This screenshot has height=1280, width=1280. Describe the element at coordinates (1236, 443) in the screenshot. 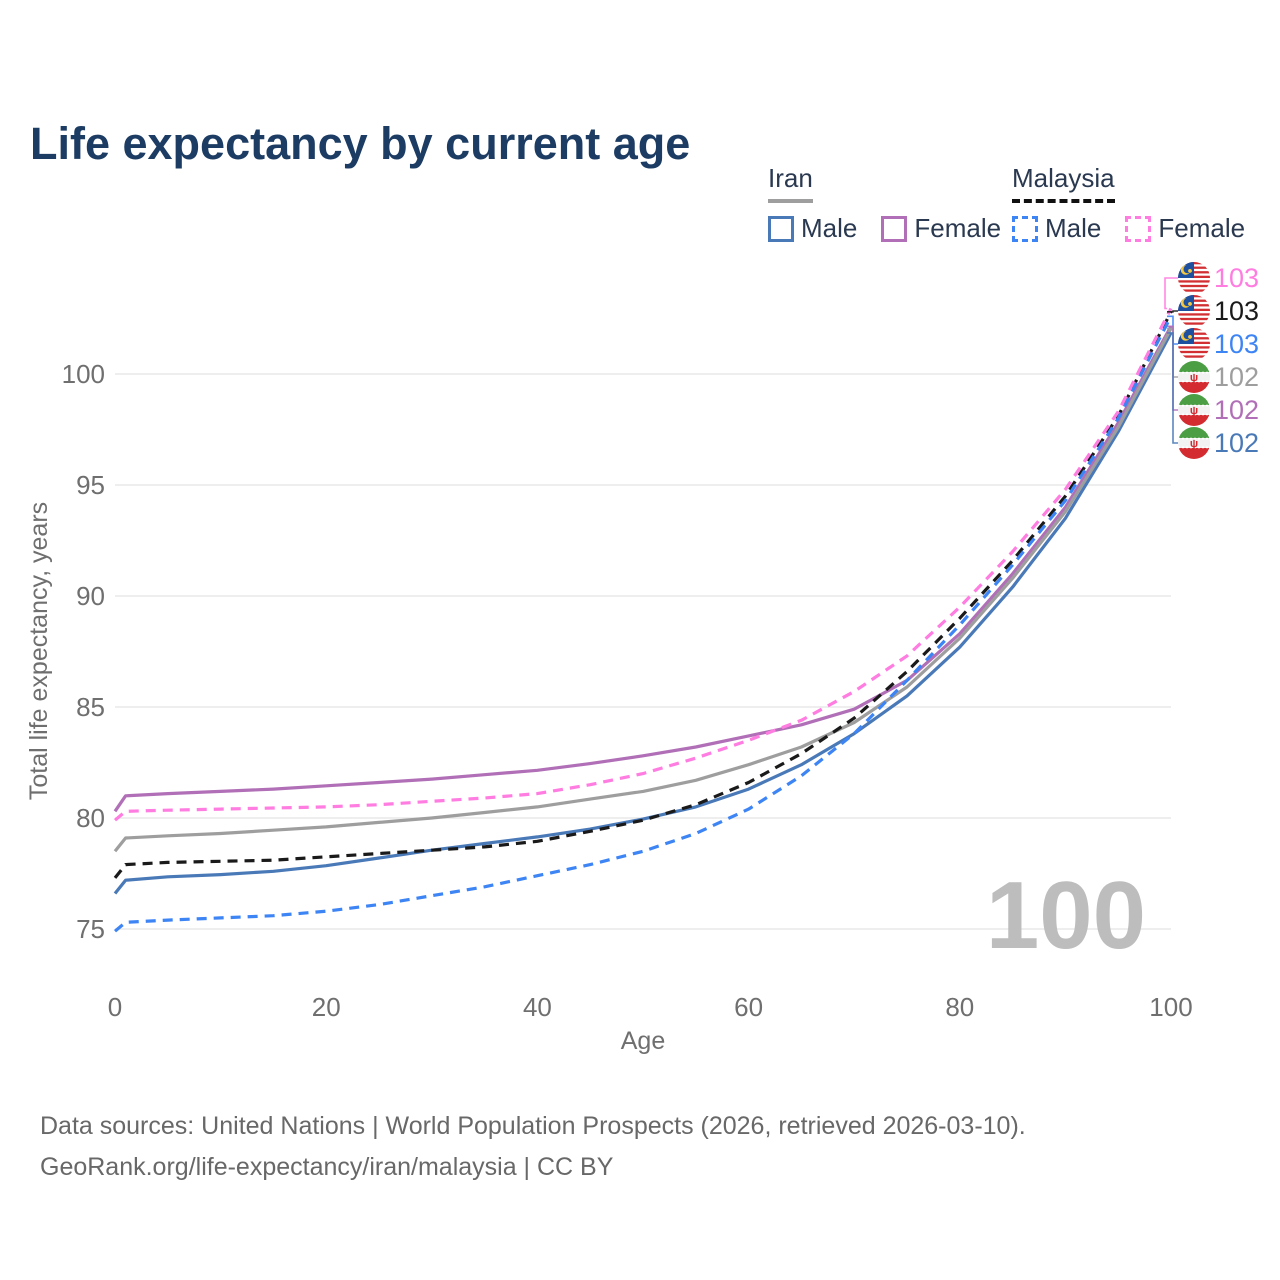

I see `end-label-iran-male: 102` at that location.